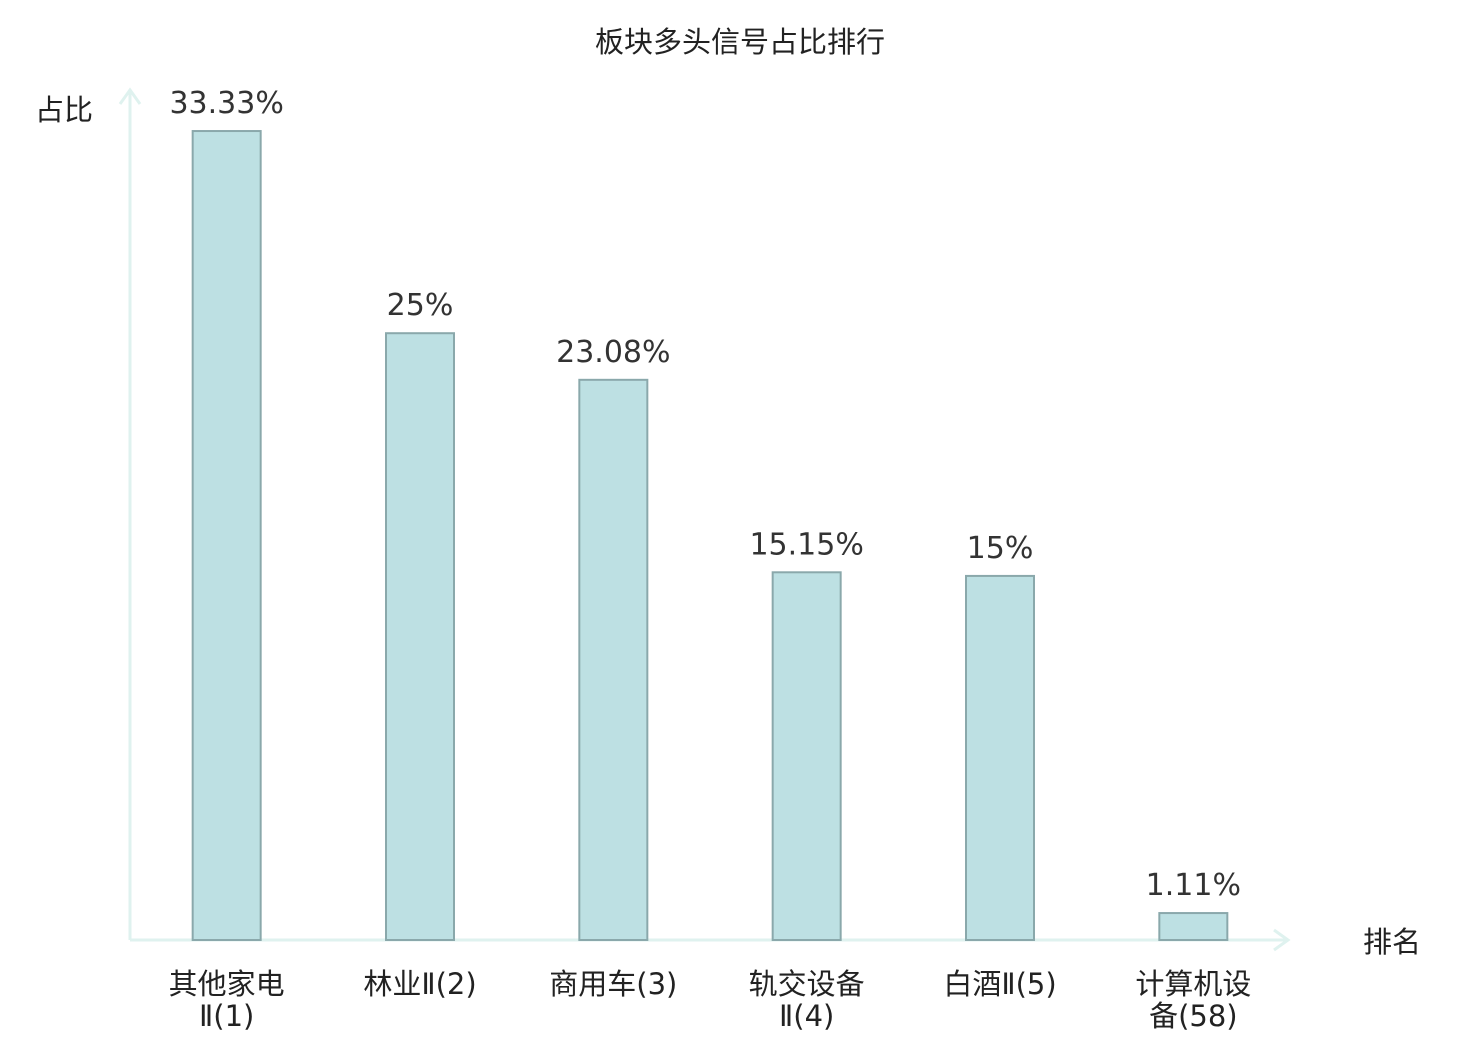  I want to click on x-tick-label-line: Ⅱ(1), so click(226, 1016).